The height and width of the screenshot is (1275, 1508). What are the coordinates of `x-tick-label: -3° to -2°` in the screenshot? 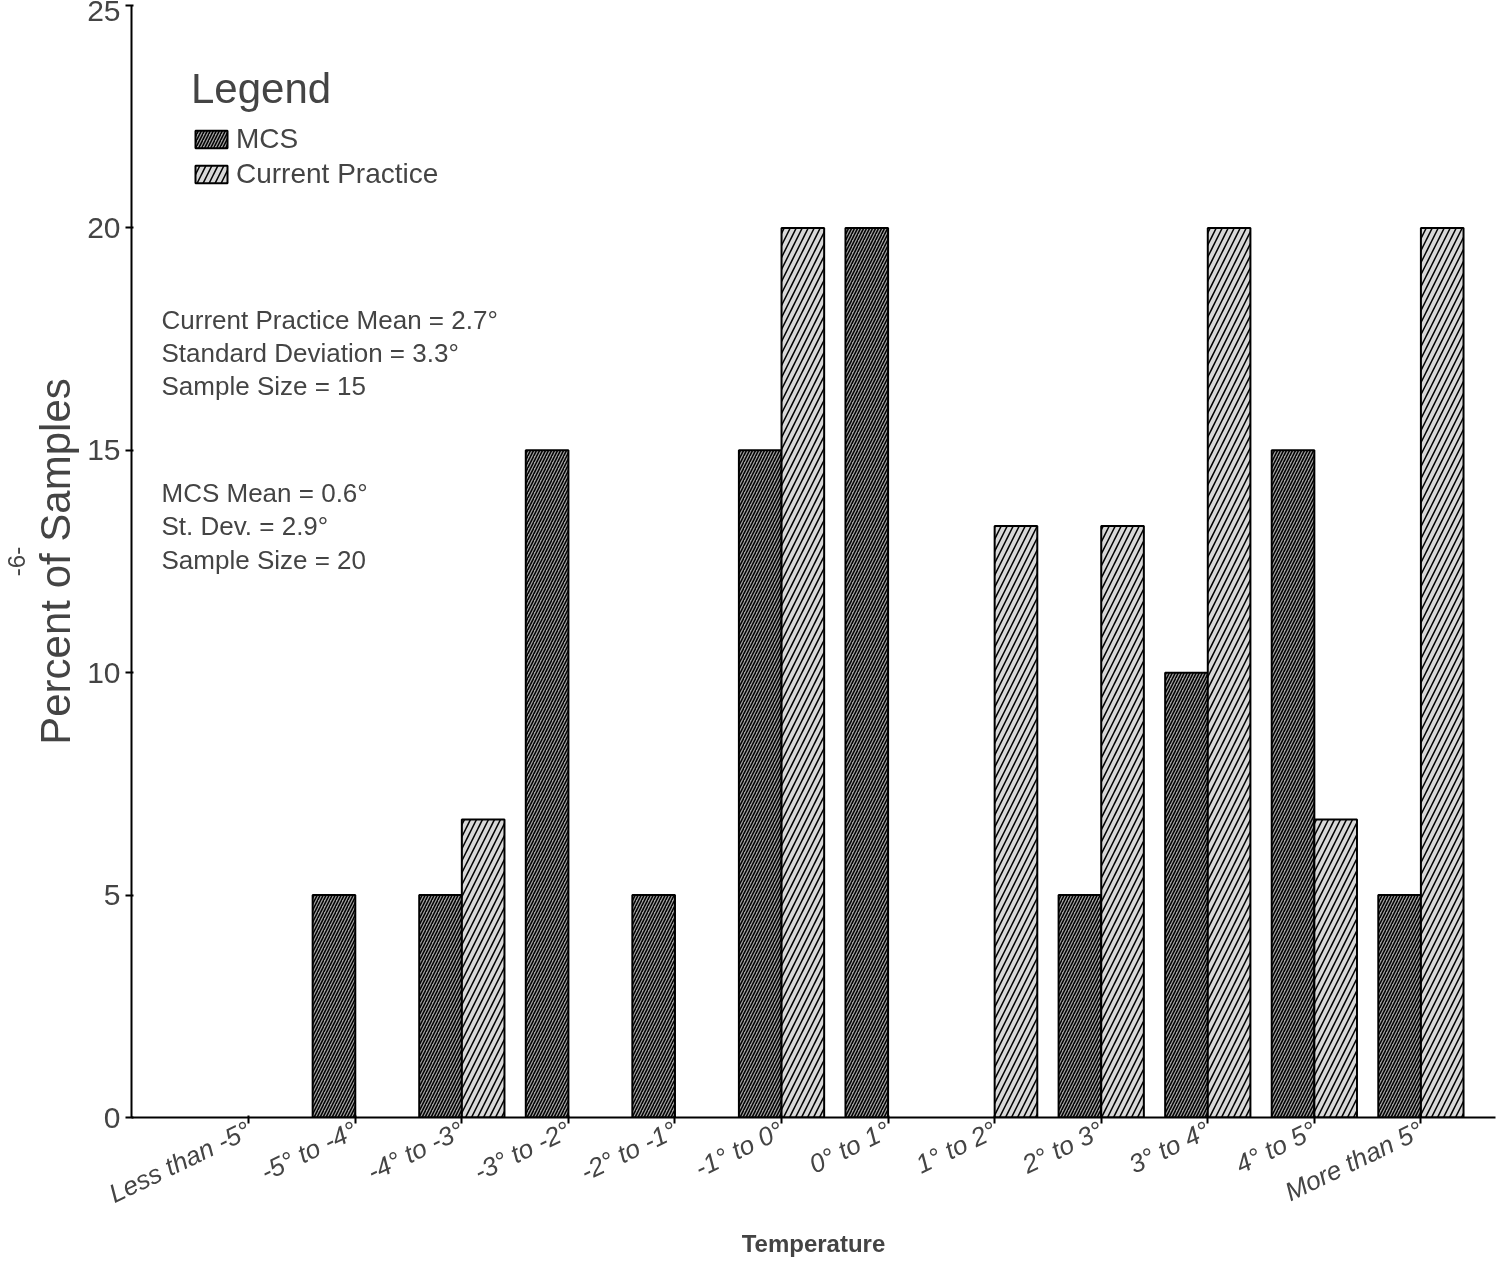 It's located at (521, 1150).